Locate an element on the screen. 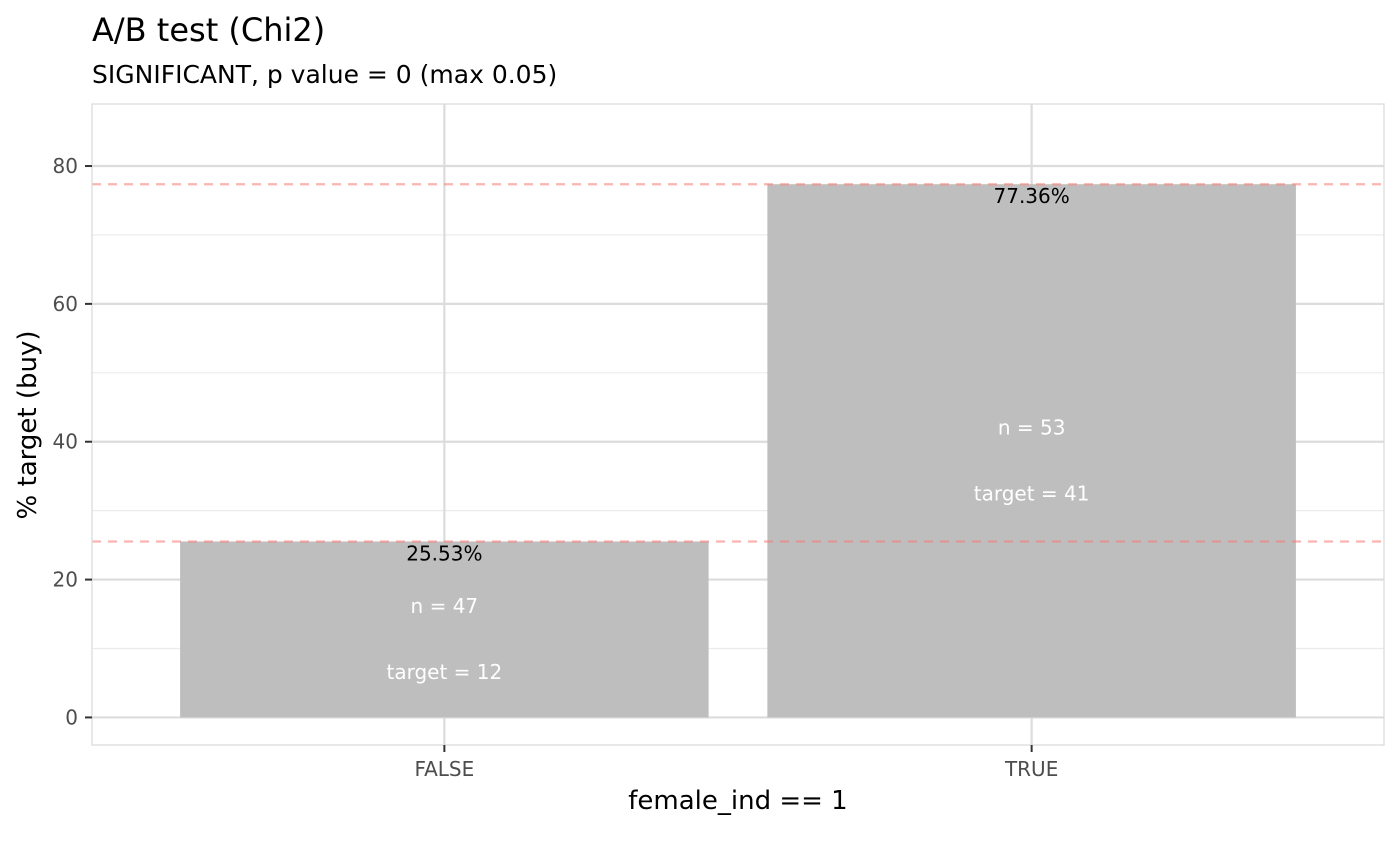 This screenshot has width=1400, height=866. n-label: n = 47 is located at coordinates (445, 606).